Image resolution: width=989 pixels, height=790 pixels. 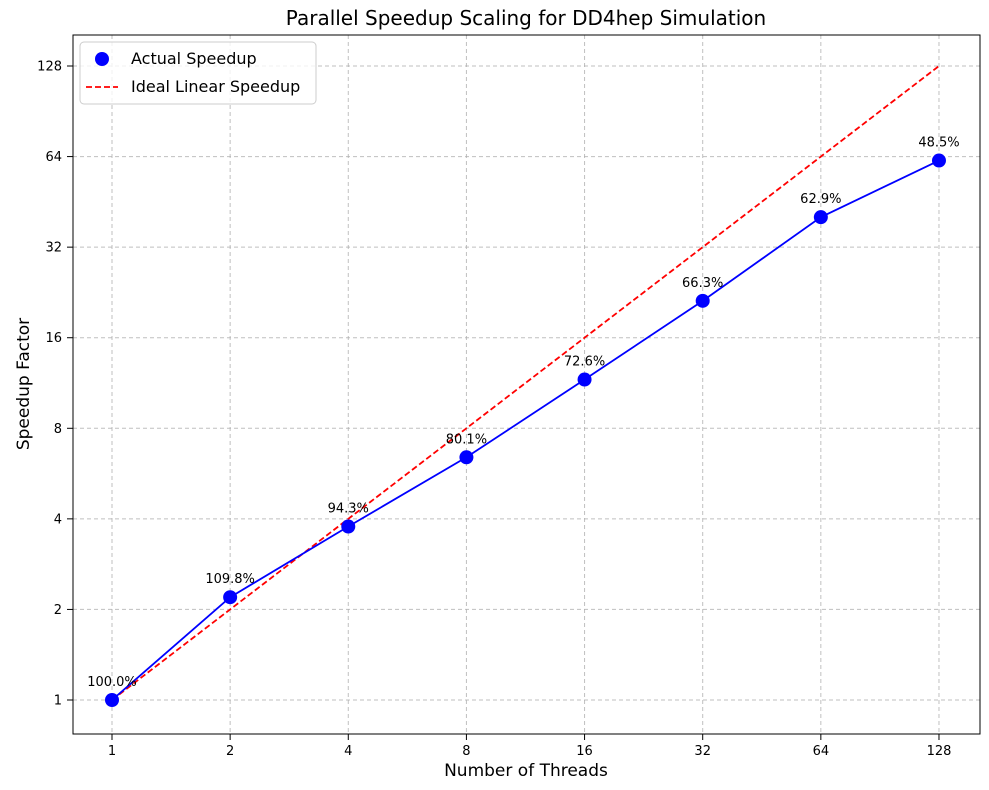 I want to click on legend: Actual Speedup Ideal Linear Speedup, so click(x=198, y=73).